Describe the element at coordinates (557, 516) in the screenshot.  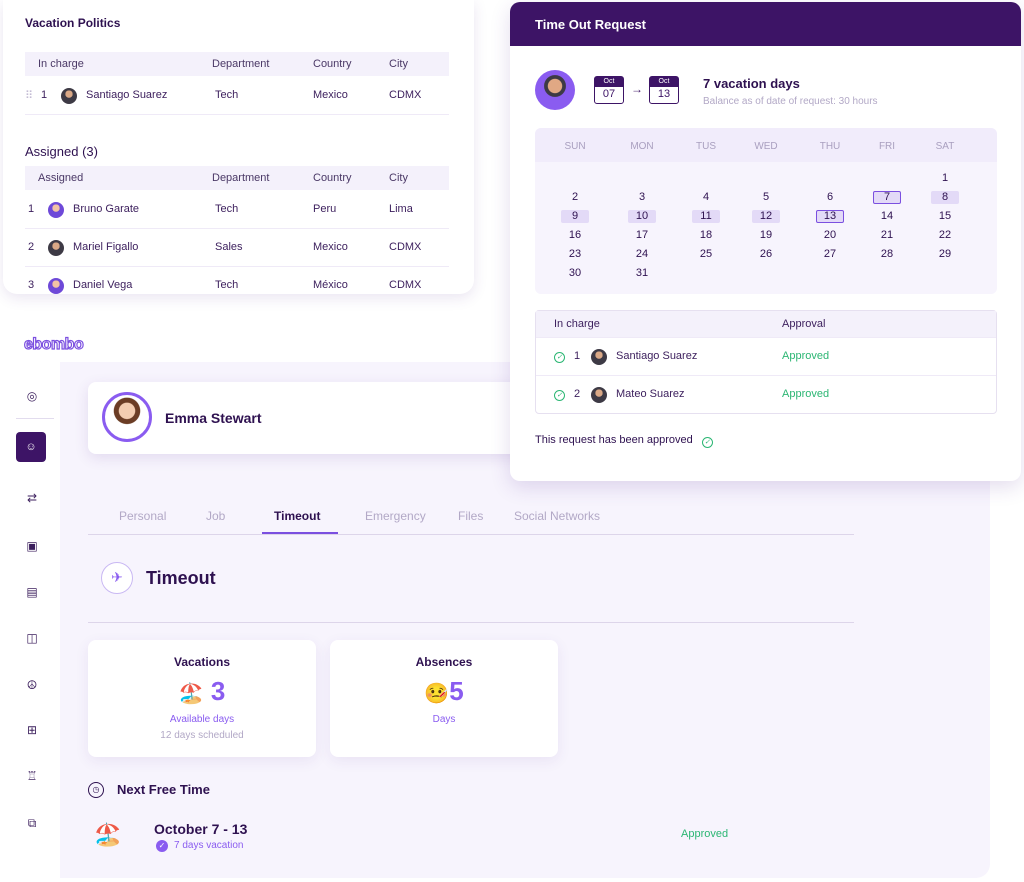
I see `tab-social-networks: Social Networks` at that location.